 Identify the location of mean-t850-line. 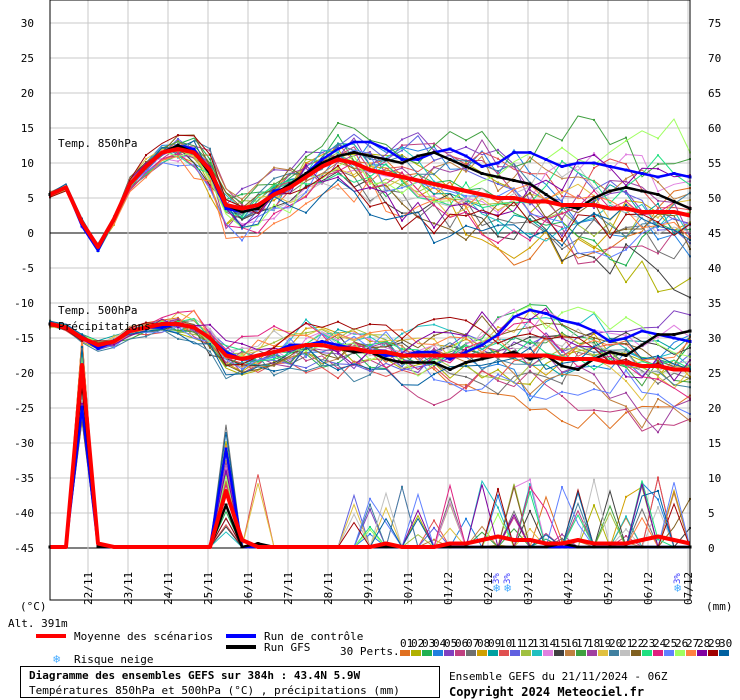
(370, 198).